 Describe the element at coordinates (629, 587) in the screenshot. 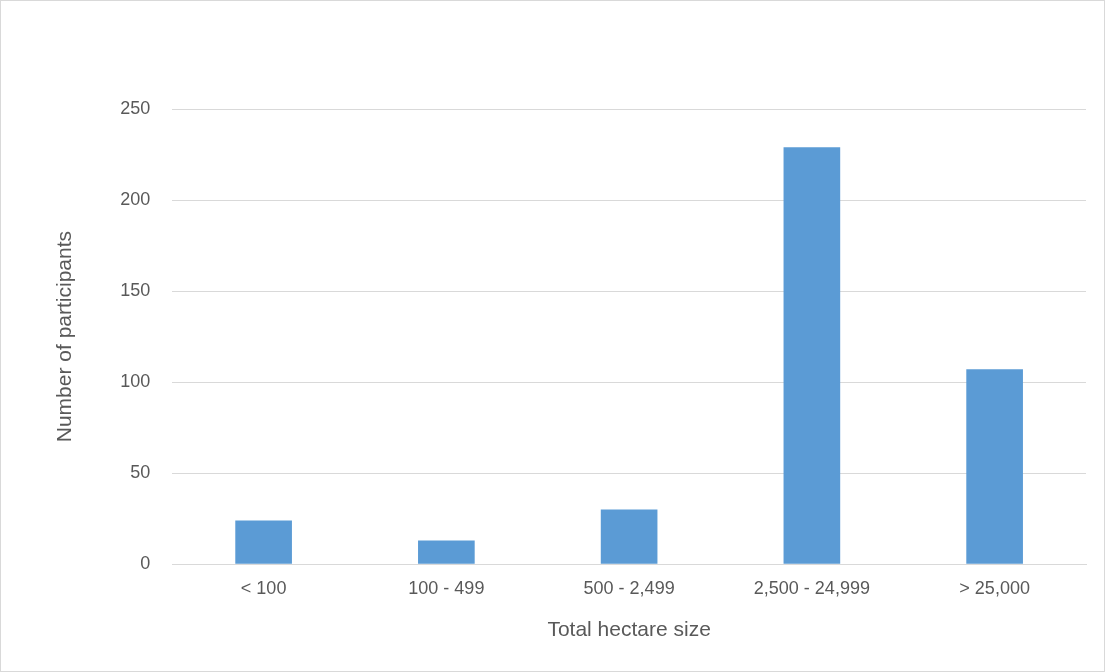

I see `x-tick-label: 500 - 2,499` at that location.